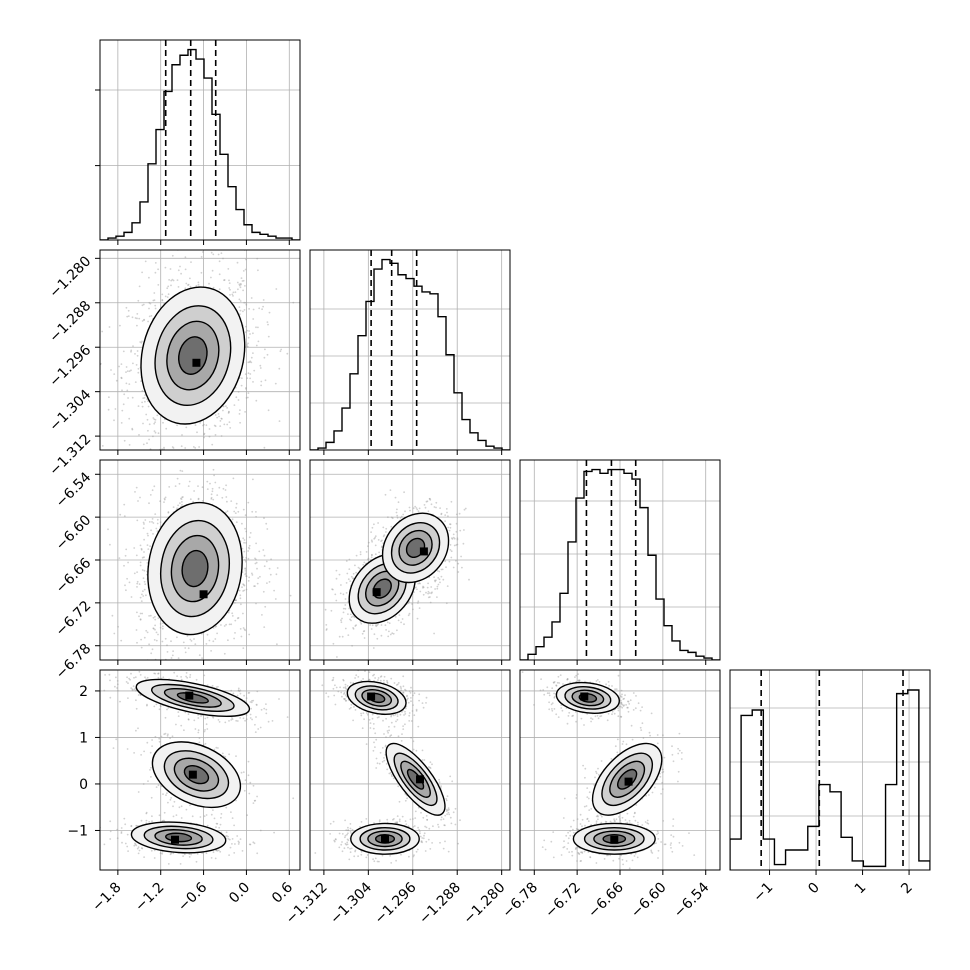 The width and height of the screenshot is (970, 970). I want to click on x-tick-label: −6.60, so click(649, 901).